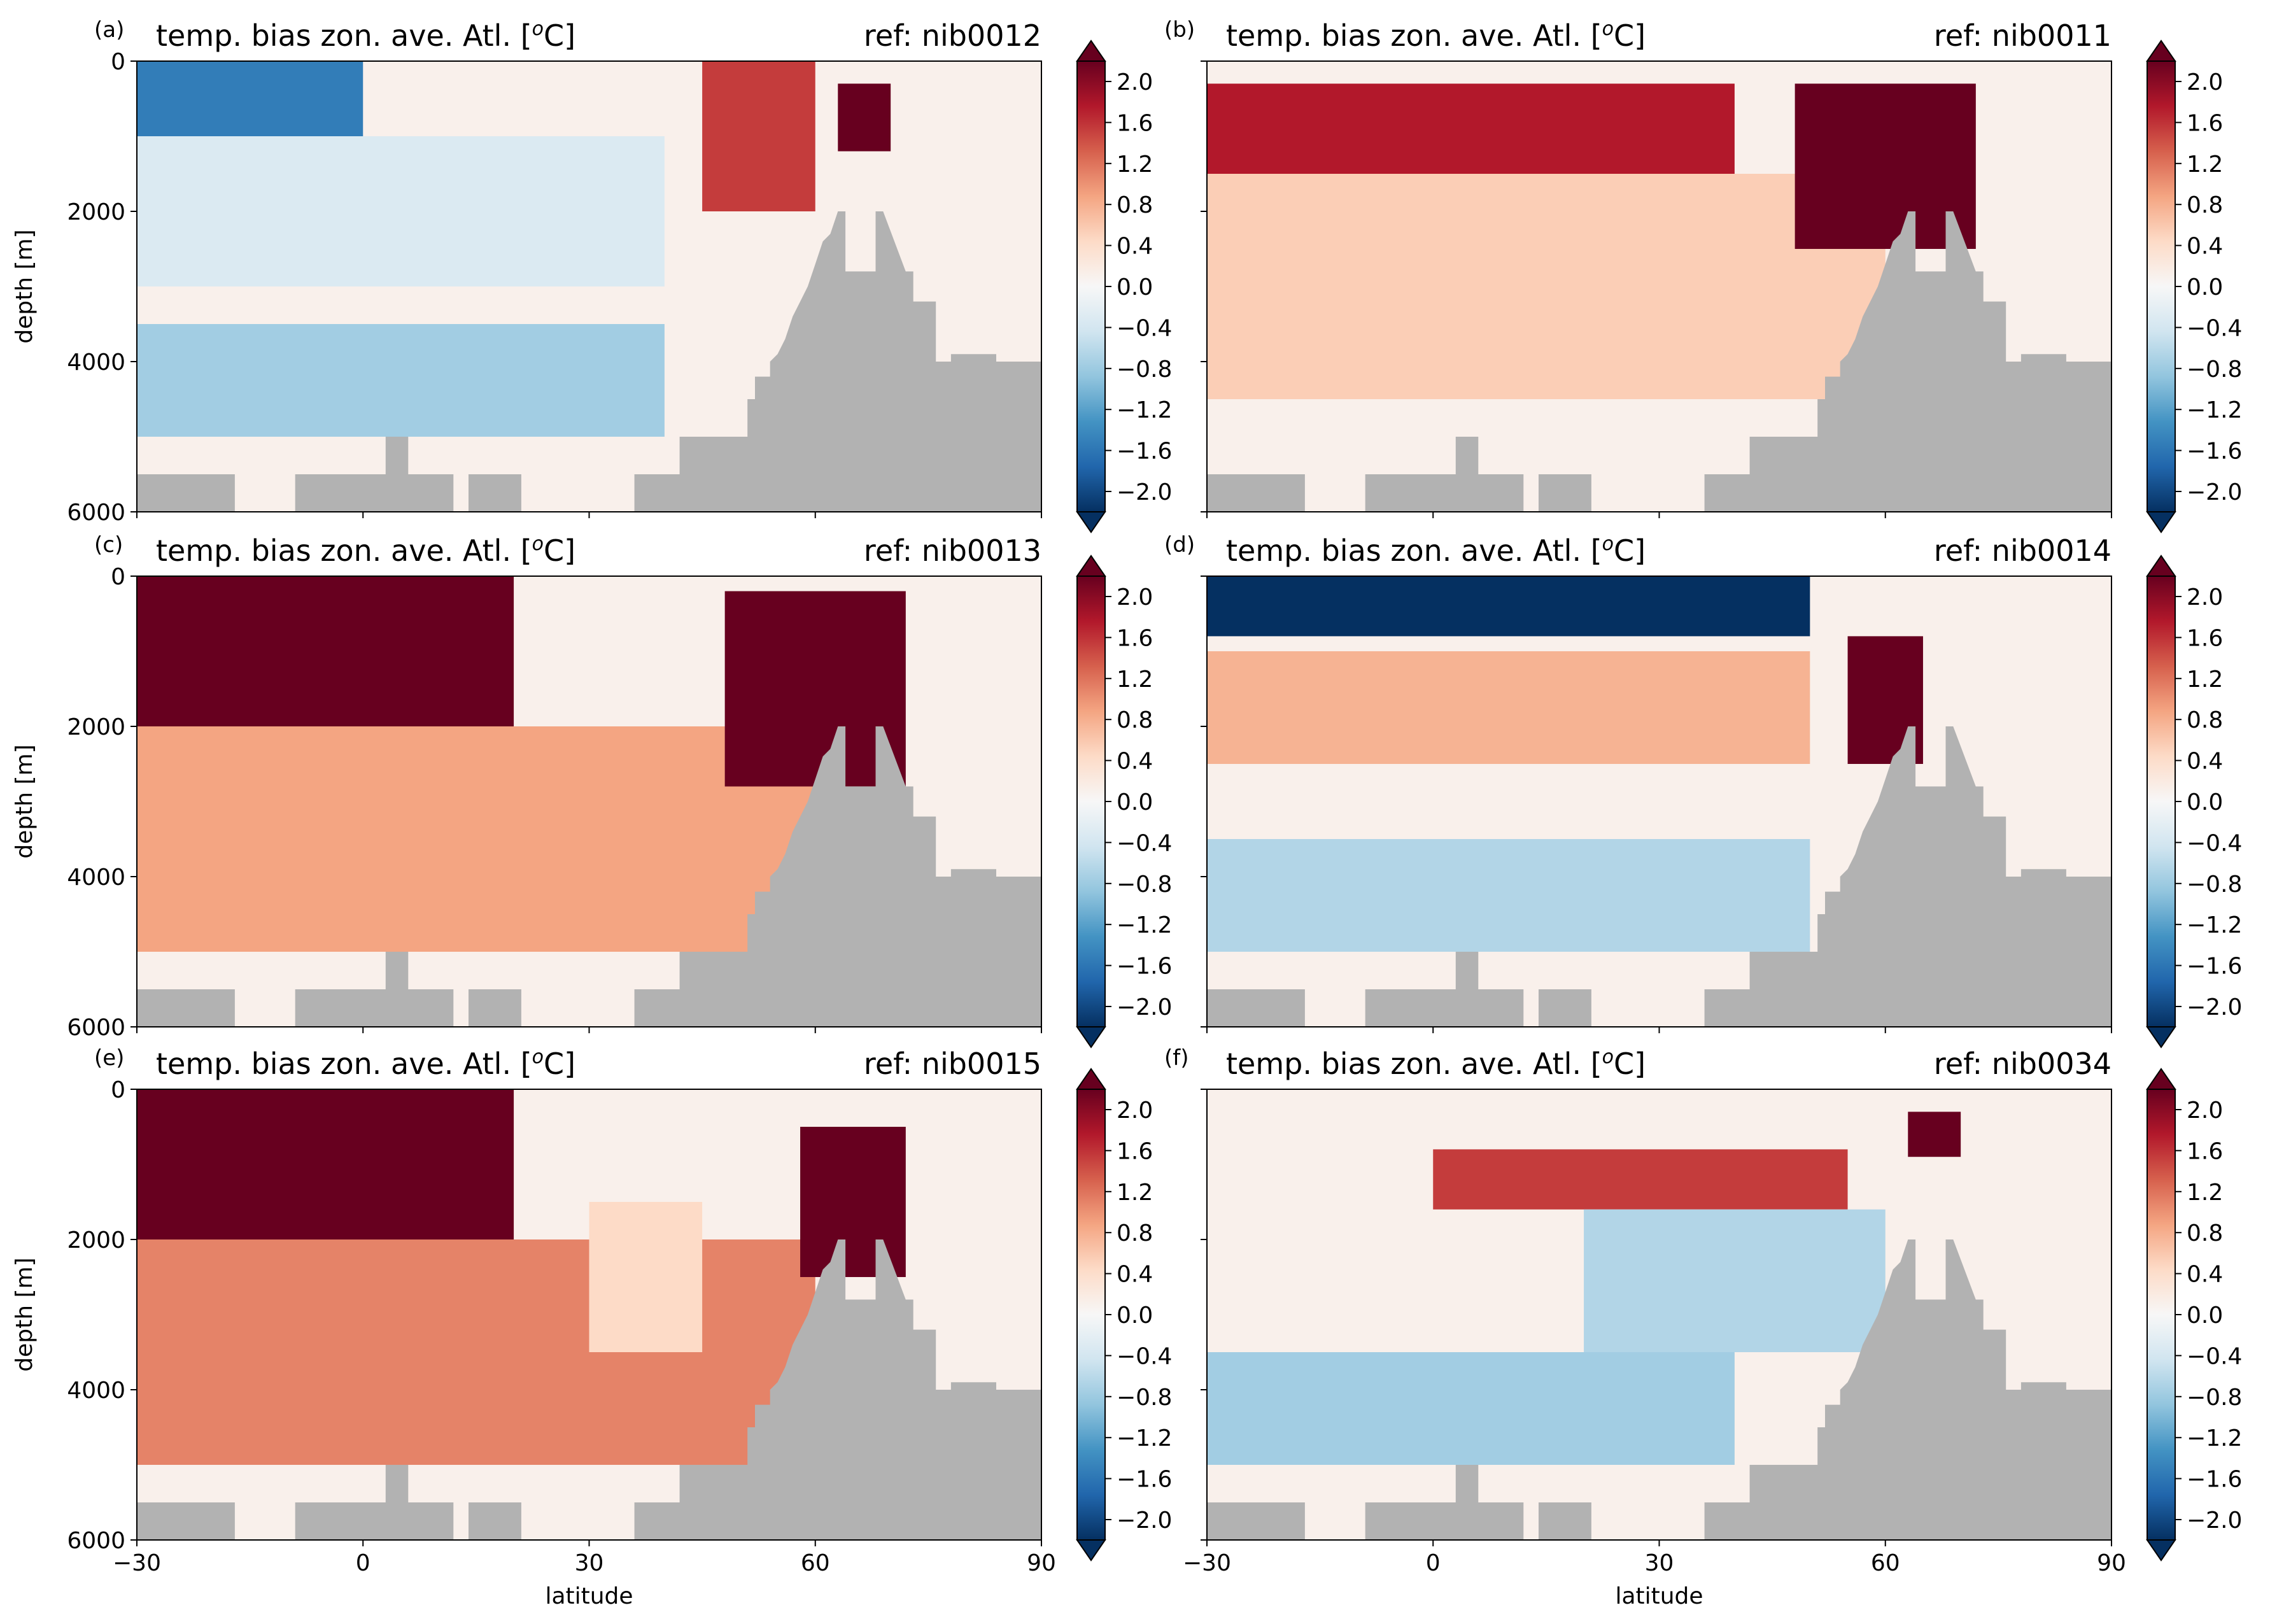 The width and height of the screenshot is (2270, 1624). Describe the element at coordinates (2022, 35) in the screenshot. I see `ref-label: ref: nib0011` at that location.